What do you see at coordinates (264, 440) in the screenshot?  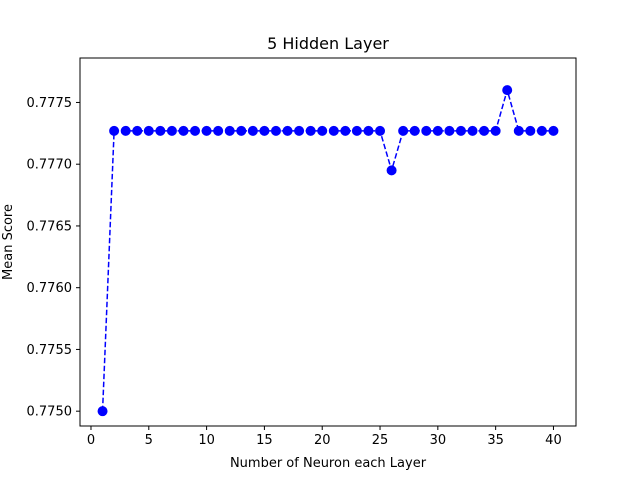 I see `x-tick-label: 15` at bounding box center [264, 440].